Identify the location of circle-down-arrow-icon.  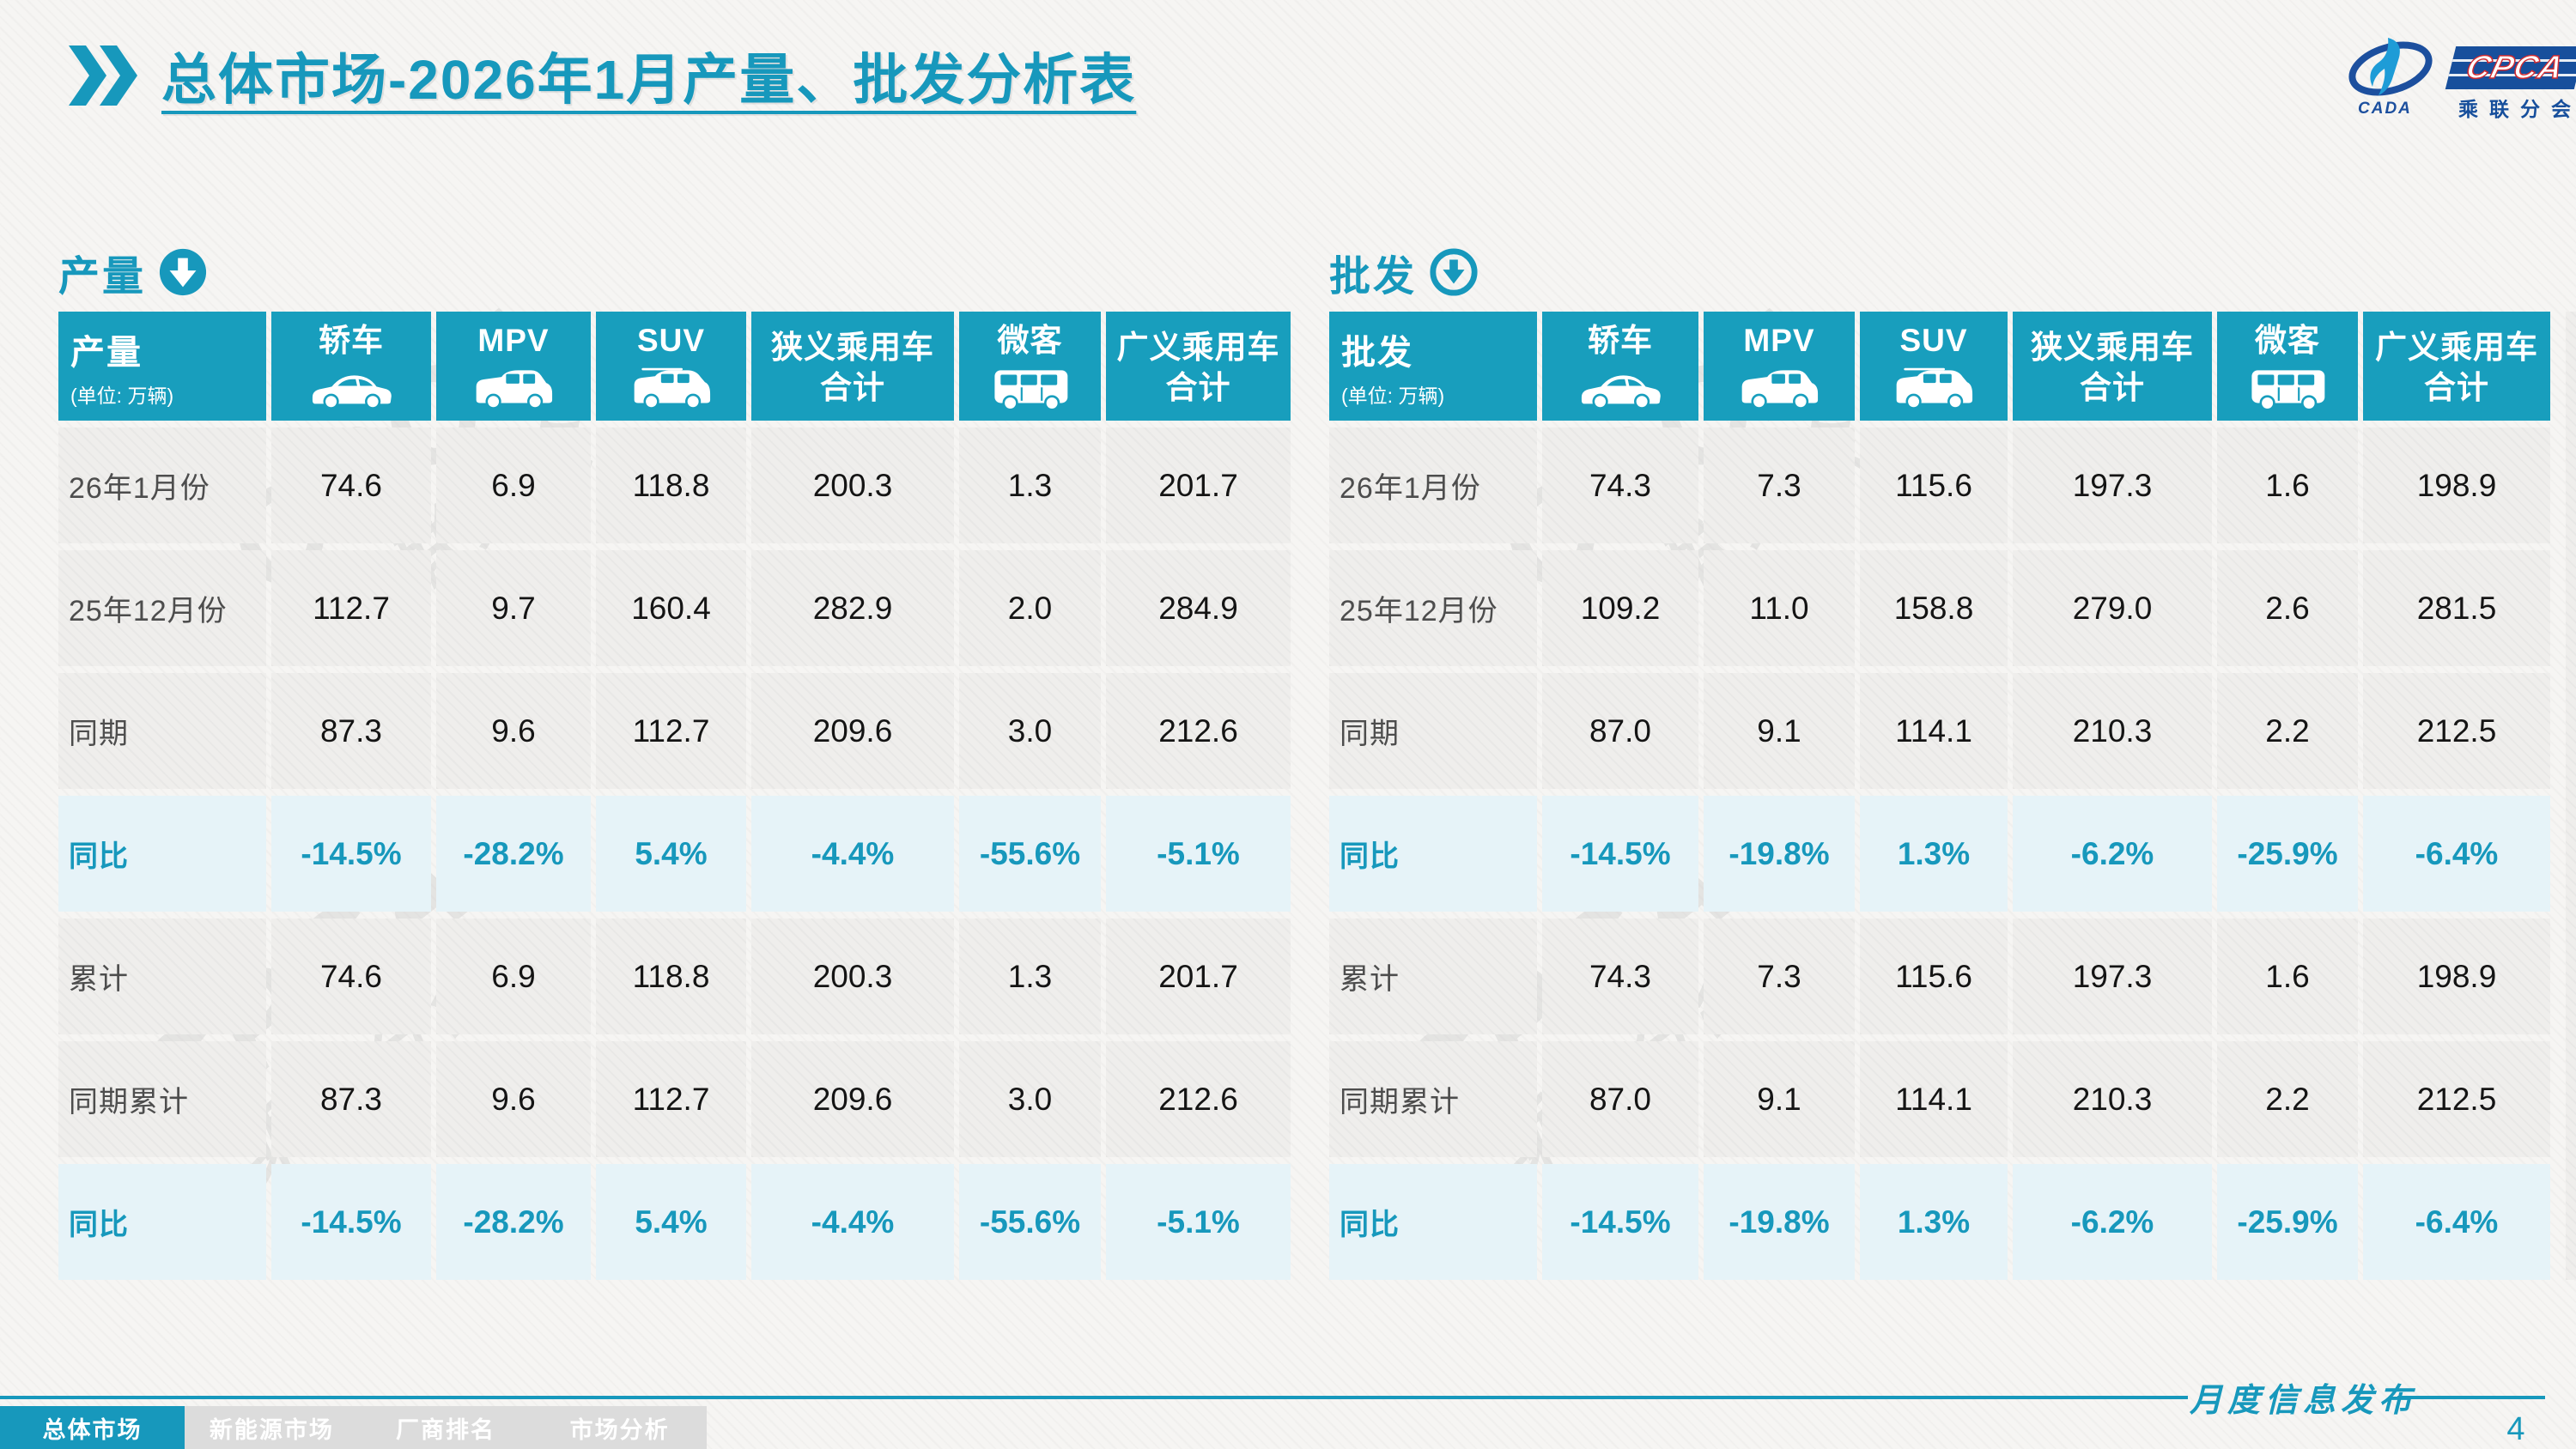
(183, 272).